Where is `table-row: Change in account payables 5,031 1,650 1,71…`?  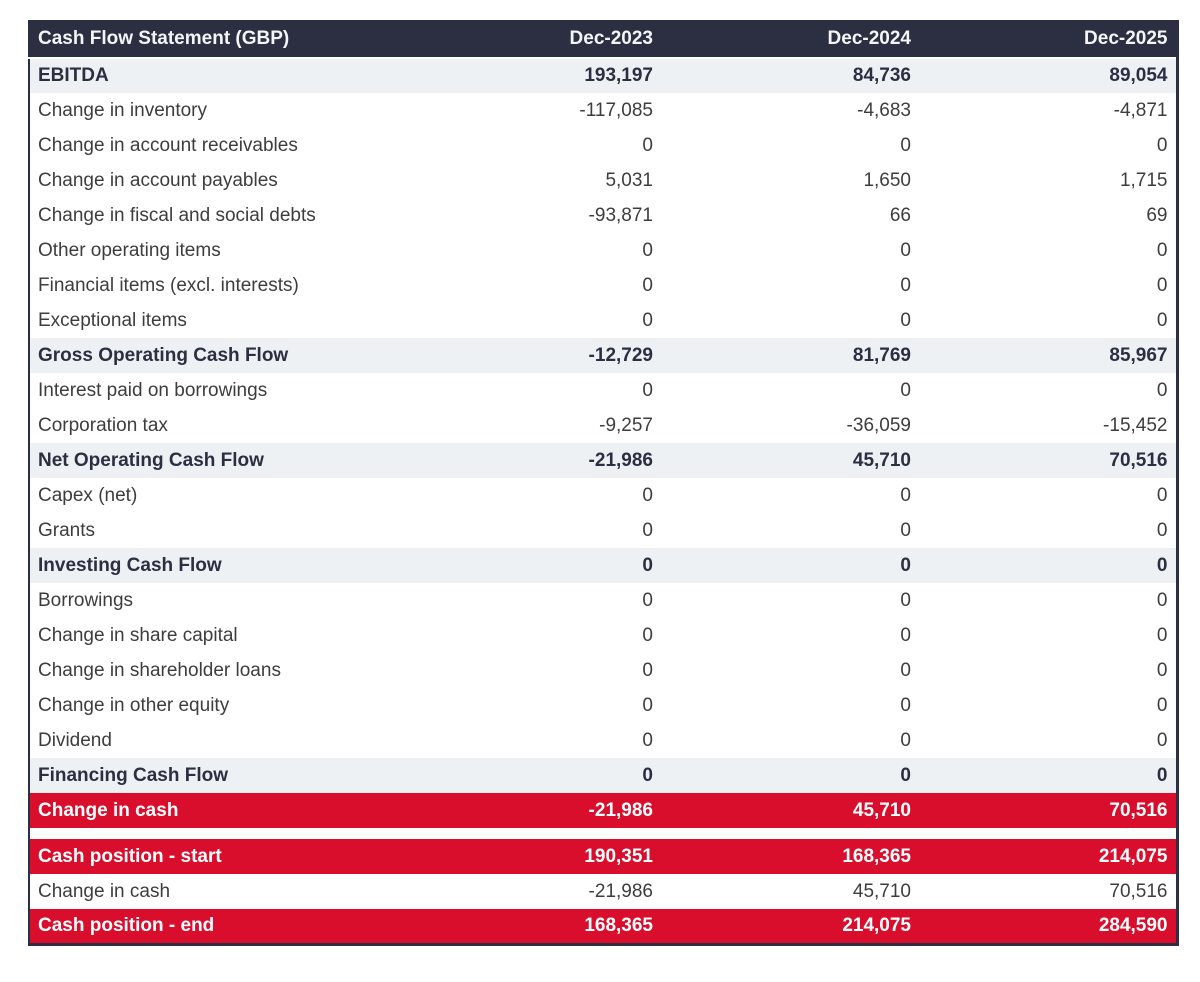 table-row: Change in account payables 5,031 1,650 1,71… is located at coordinates (603, 180).